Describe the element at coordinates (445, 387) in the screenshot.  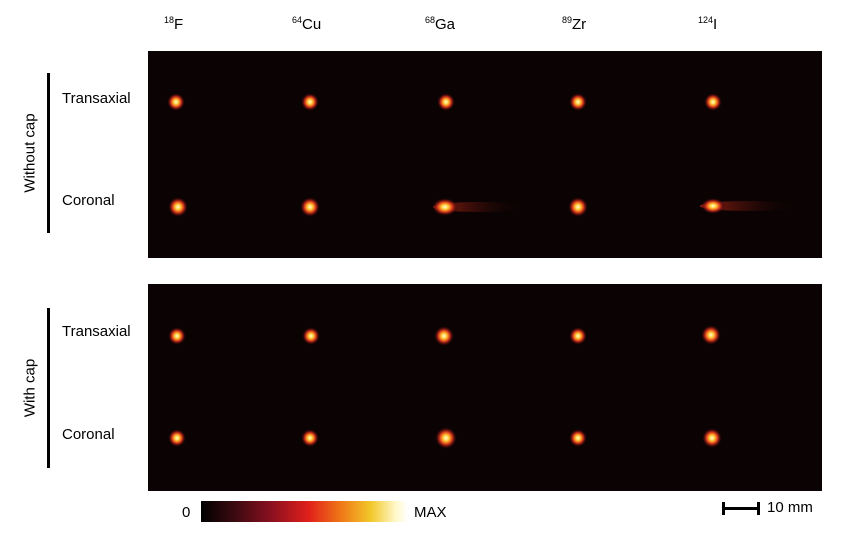
I see `point-source-images-with-cap` at that location.